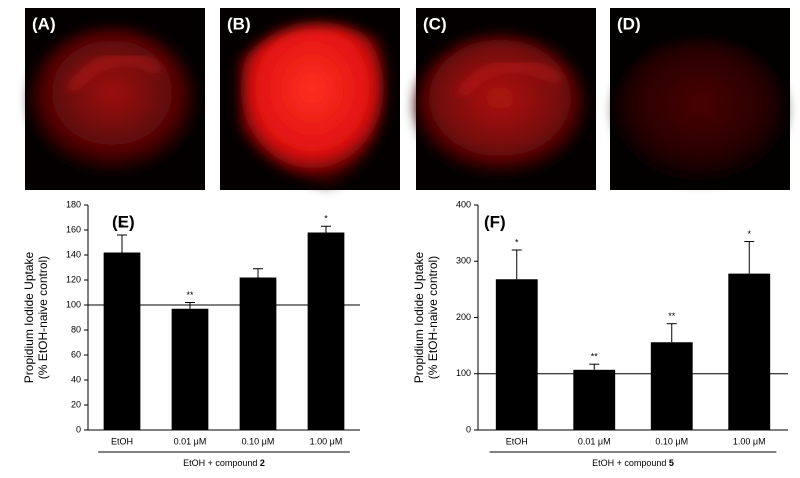 The width and height of the screenshot is (800, 478). I want to click on group-label: EtOH + compound 5, so click(633, 463).